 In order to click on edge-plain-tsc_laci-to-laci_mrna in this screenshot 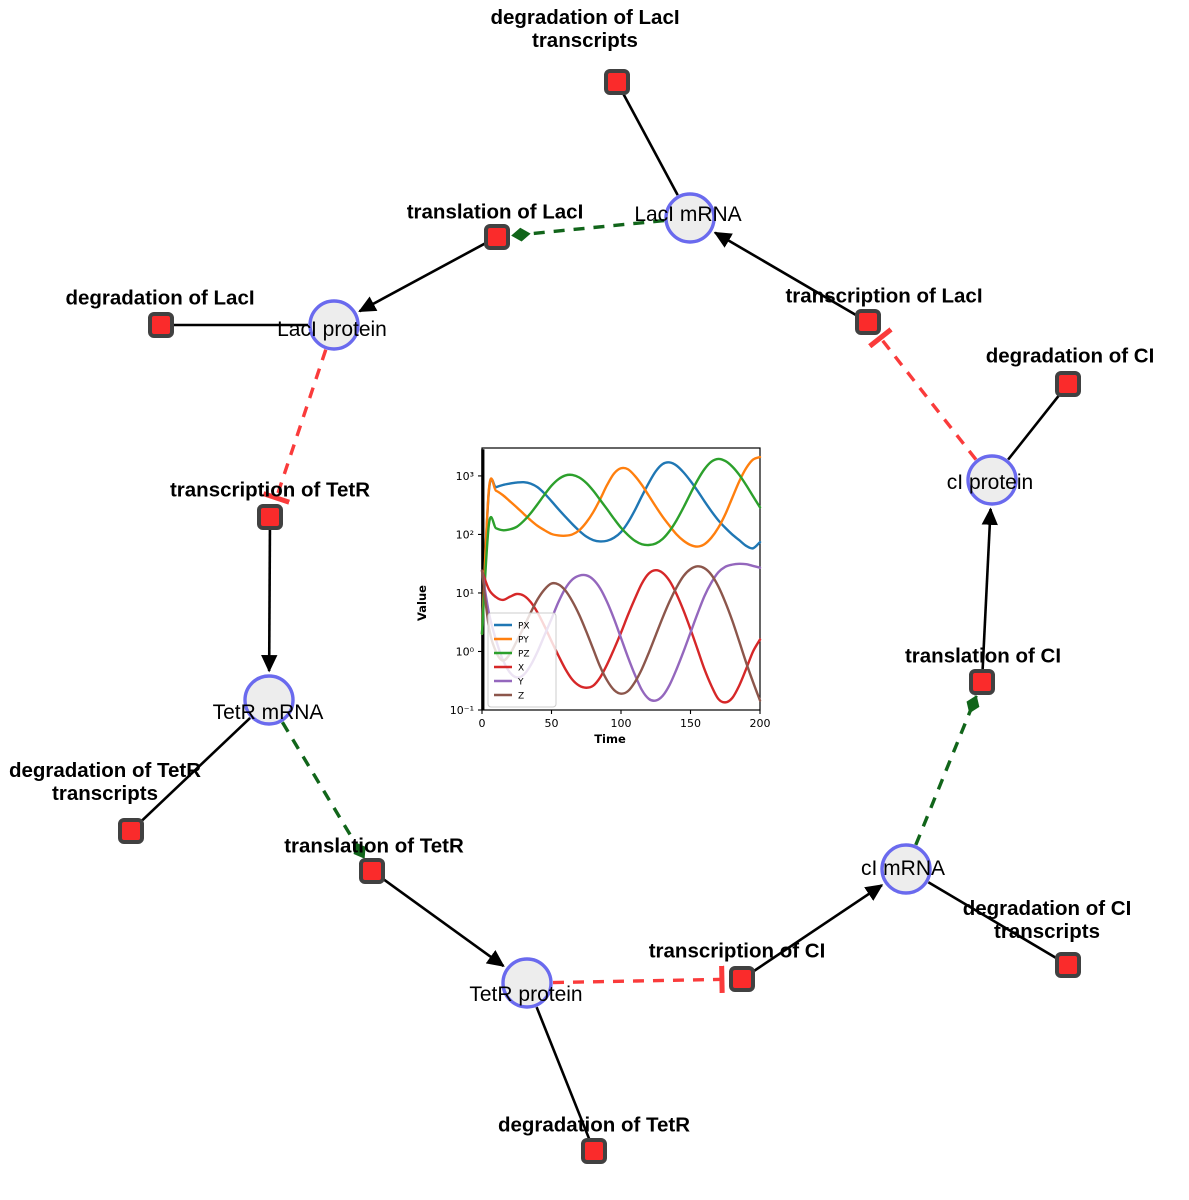, I will do `click(785, 274)`.